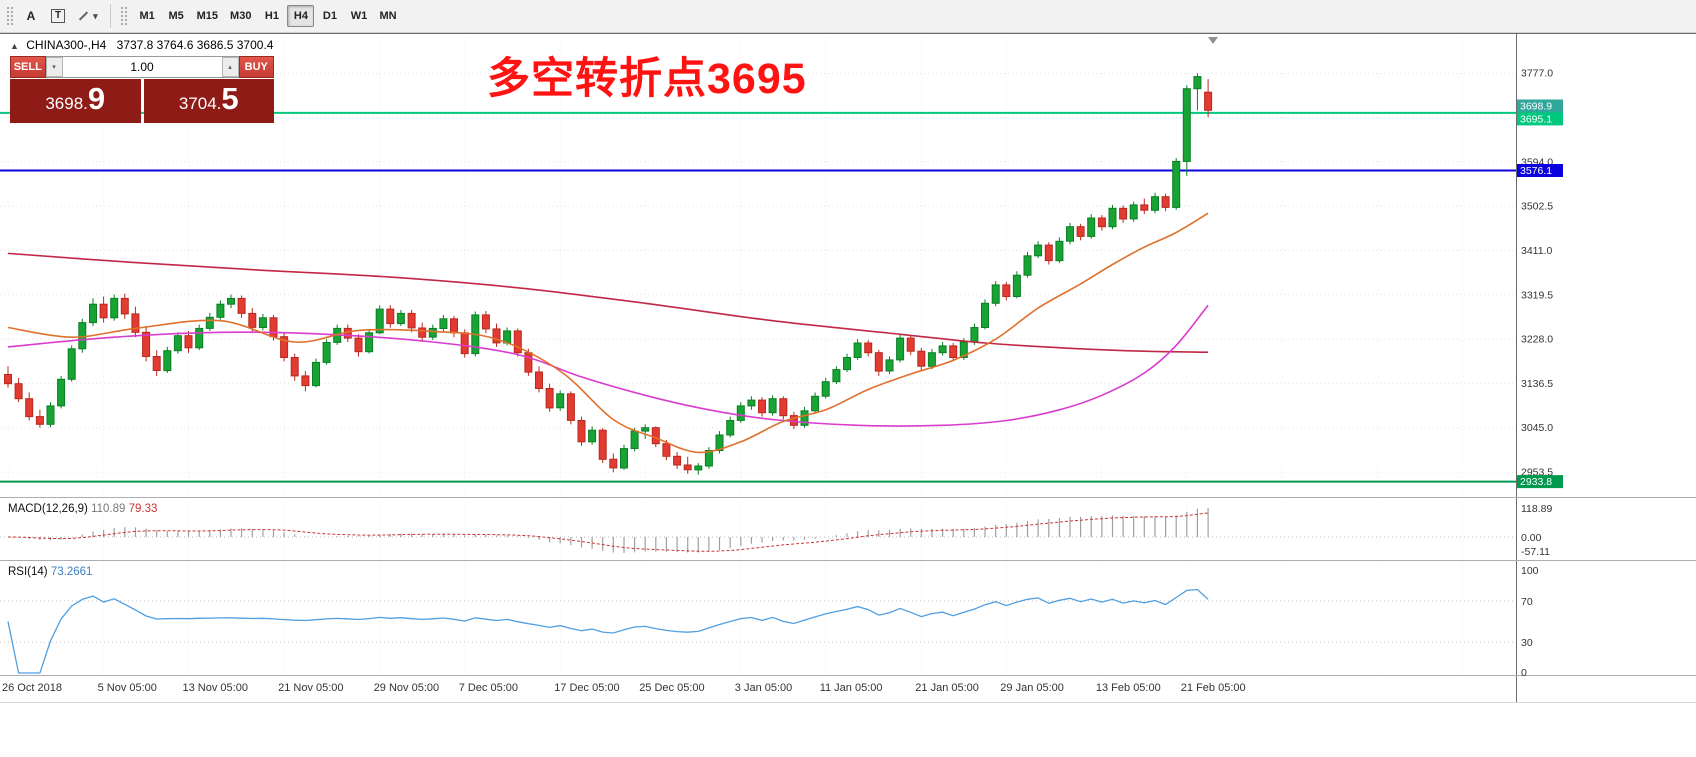 The width and height of the screenshot is (1696, 757). What do you see at coordinates (329, 16) in the screenshot?
I see `timeframe-d1: D1` at bounding box center [329, 16].